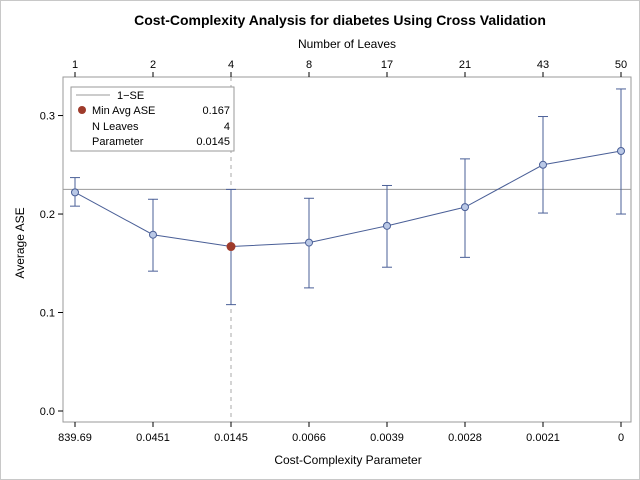  I want to click on top-tick-label: 4, so click(231, 65).